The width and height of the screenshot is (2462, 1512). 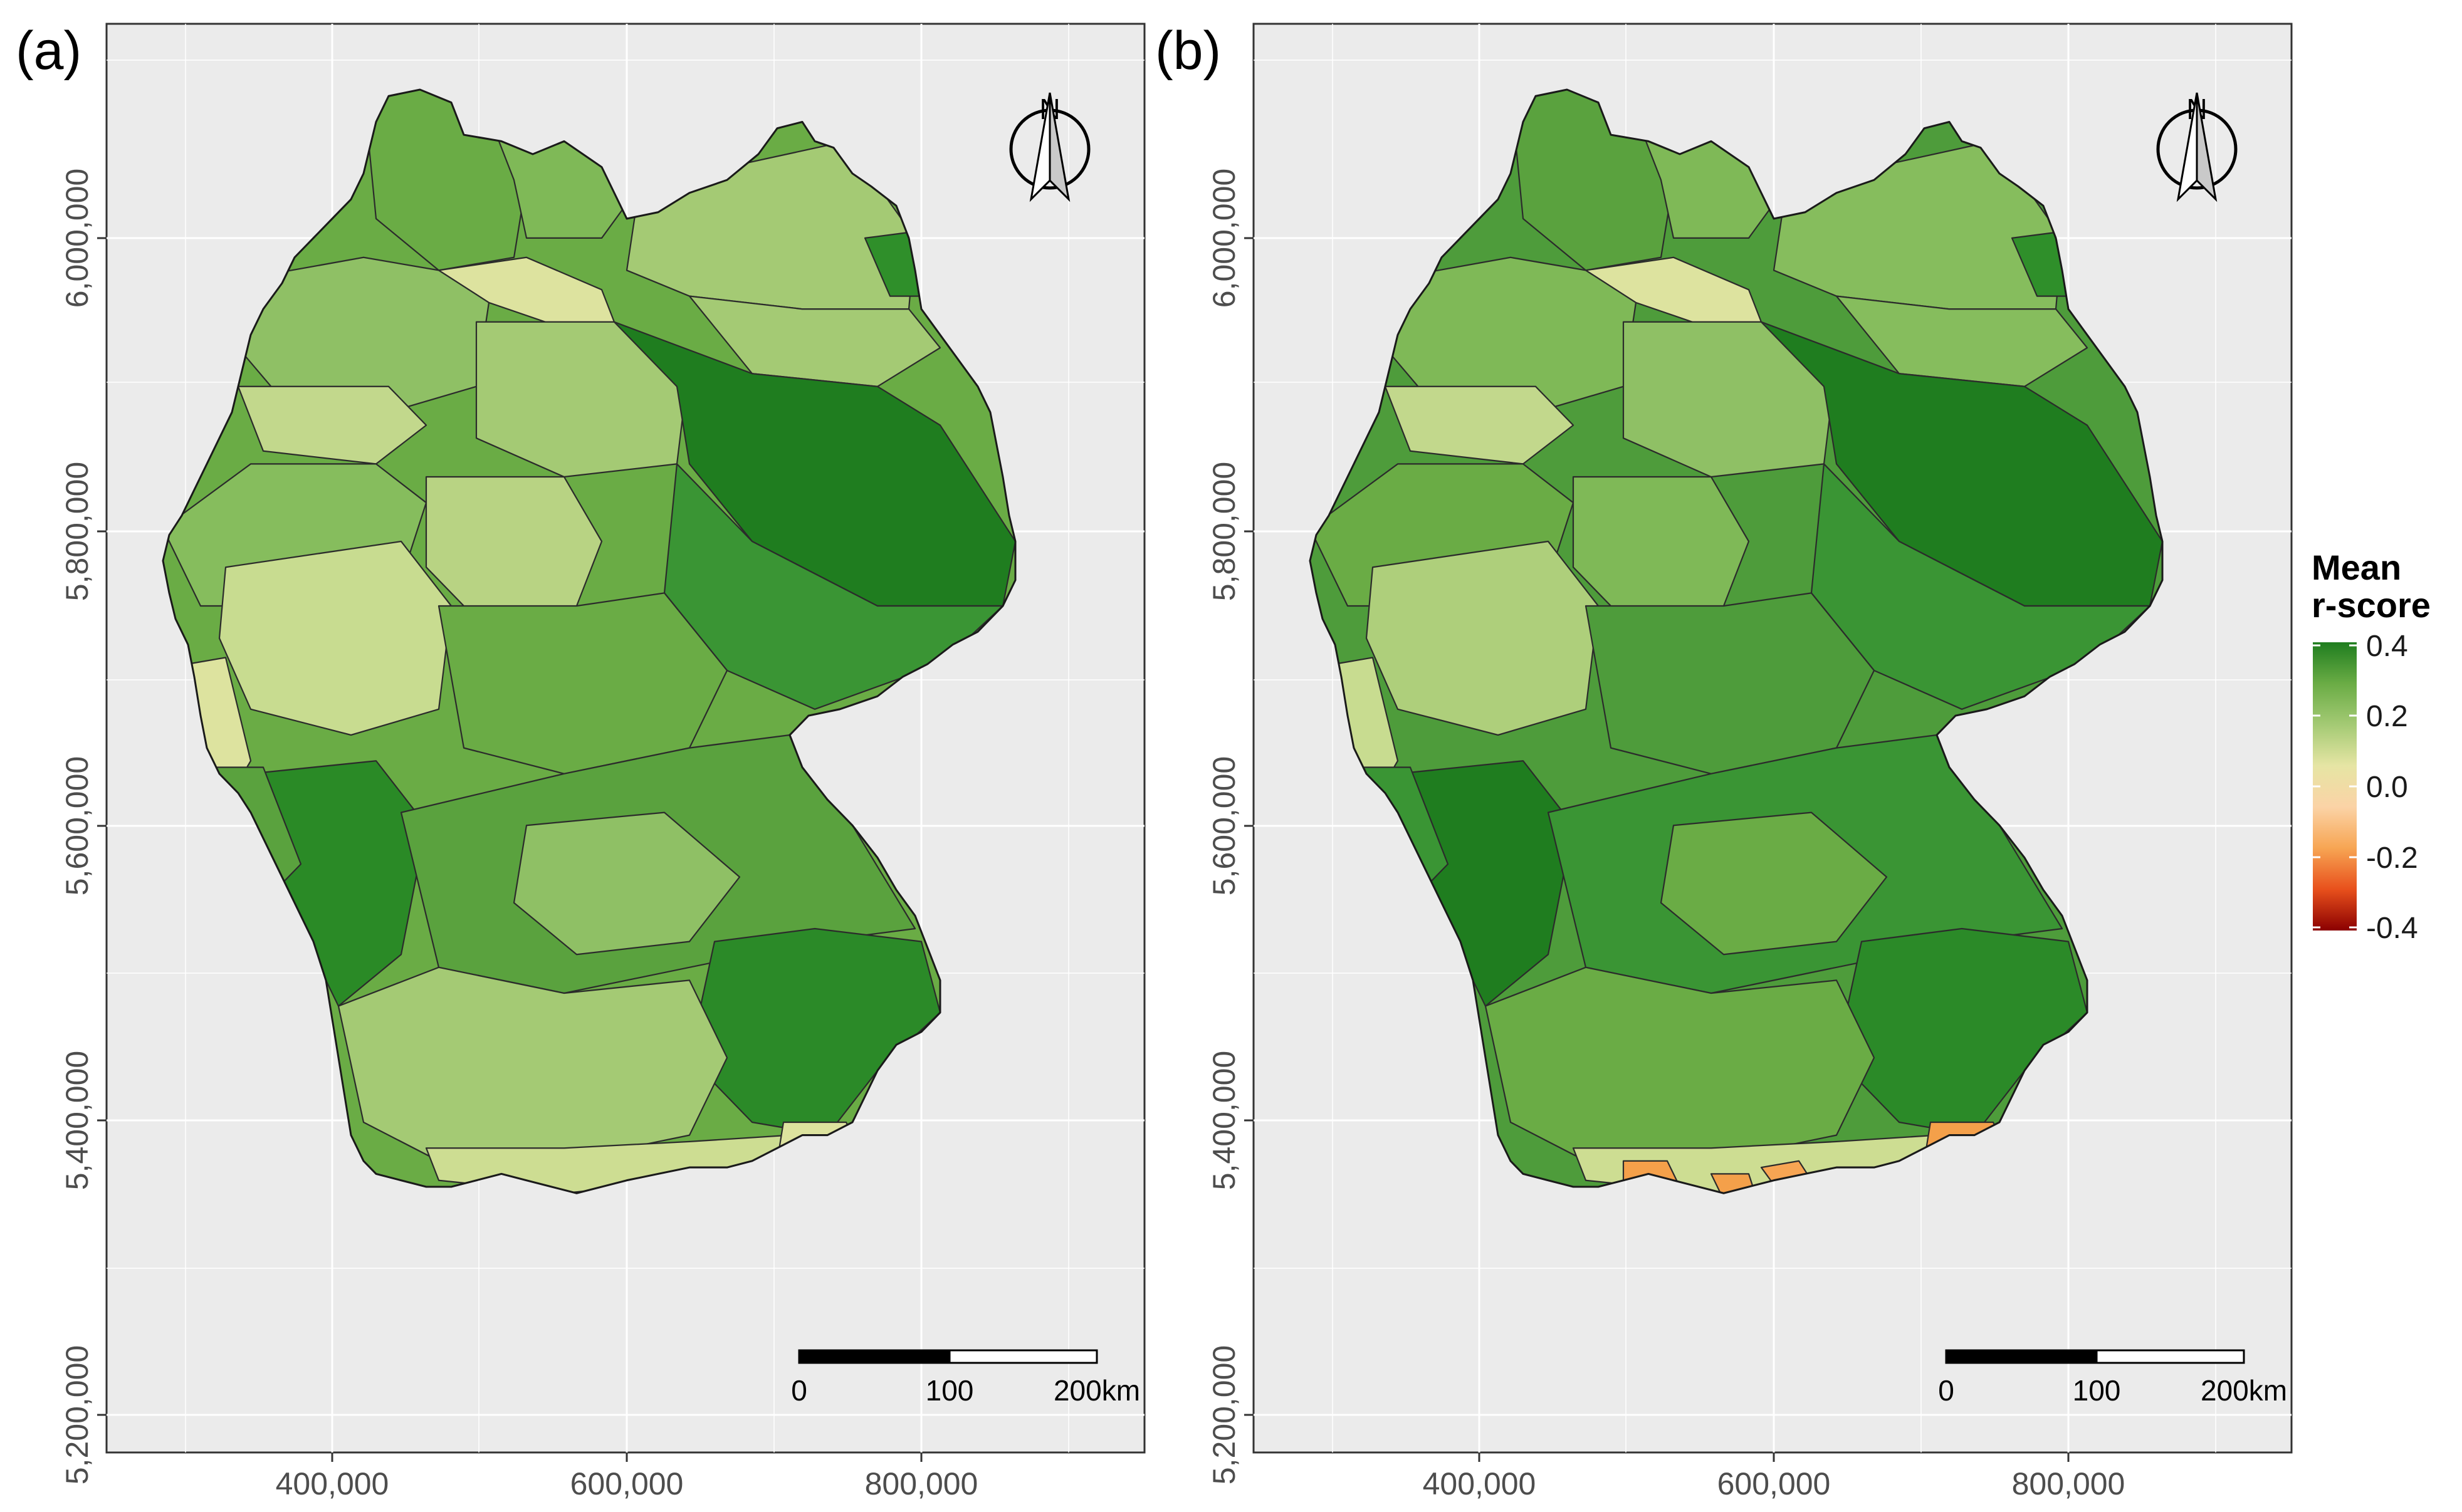 I want to click on x-axis-a: 400,000 600,000 800,000, so click(x=627, y=1476).